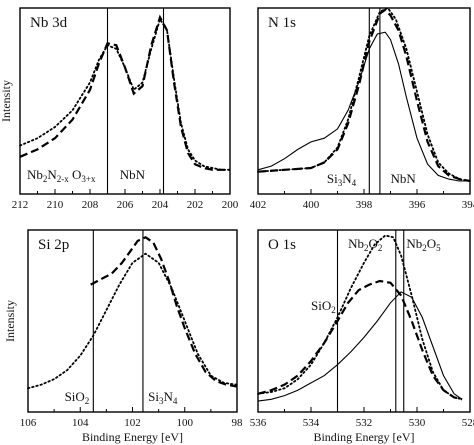 The width and height of the screenshot is (474, 445). What do you see at coordinates (53, 245) in the screenshot?
I see `panel-title: Si 2p` at bounding box center [53, 245].